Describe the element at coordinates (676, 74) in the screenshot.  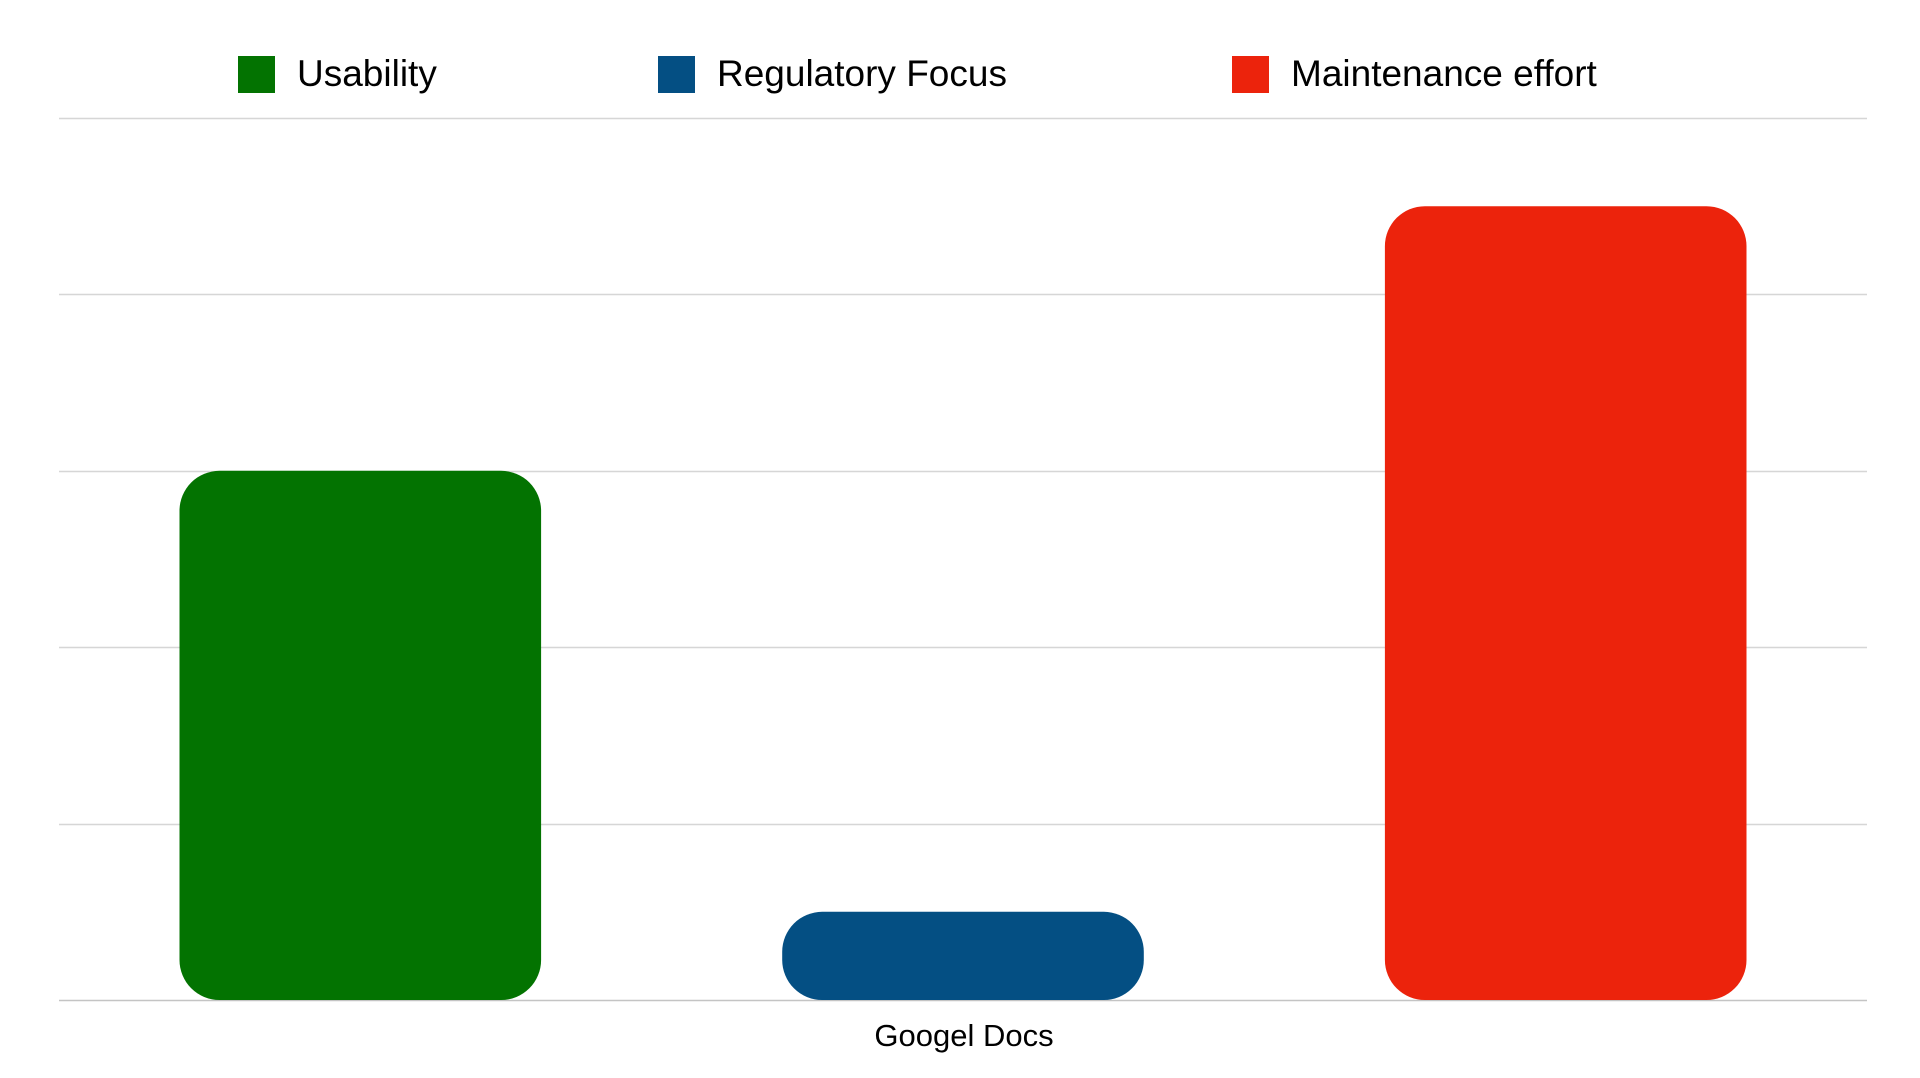
I see `legend-swatch-regulatory-focus` at that location.